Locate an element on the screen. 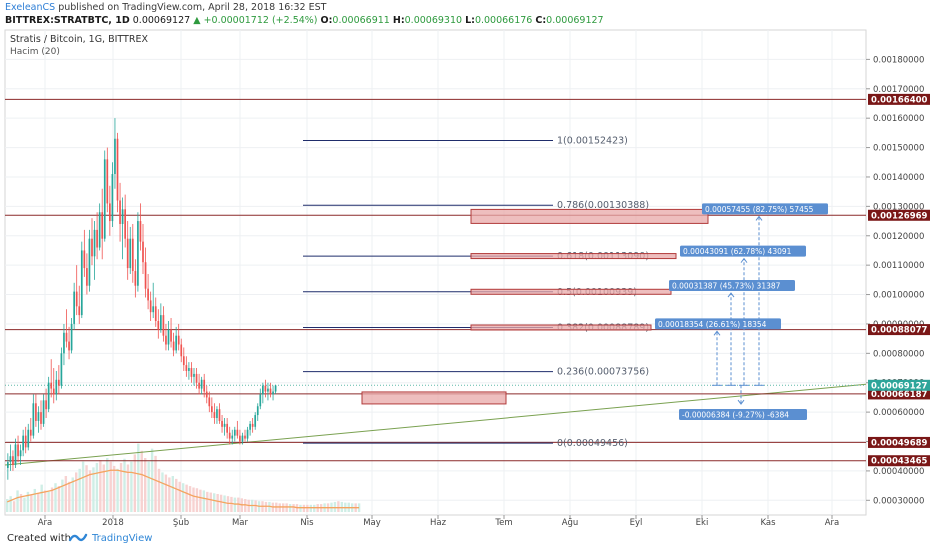  tradingview-logo-icon is located at coordinates (78, 537).